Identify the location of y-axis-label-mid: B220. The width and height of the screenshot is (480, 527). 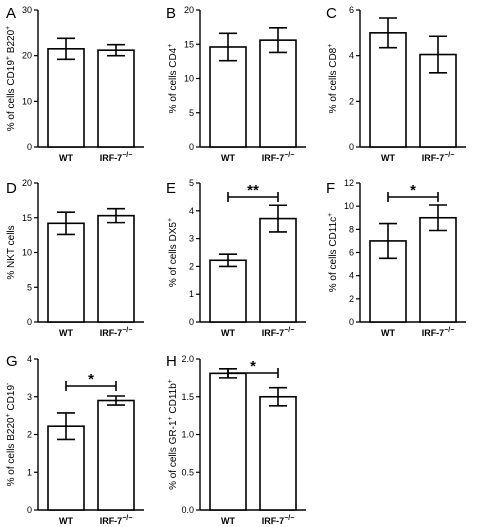
(11, 42).